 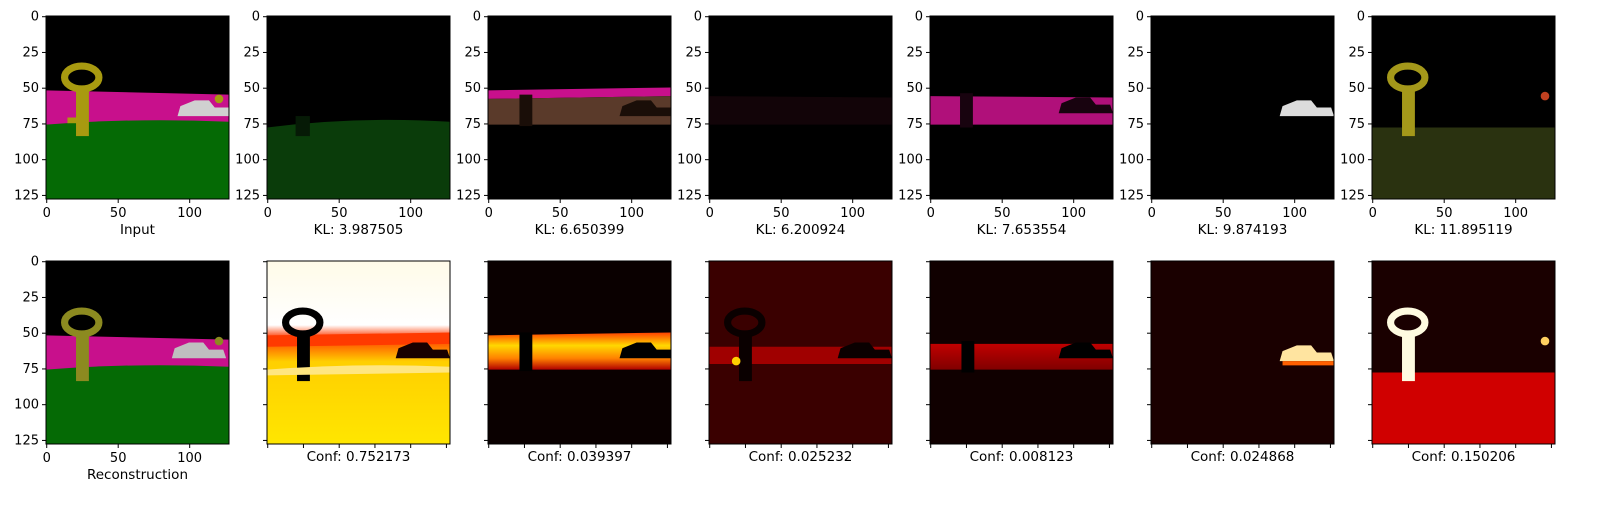 I want to click on panel-r2-c3: Conf: 0.039397, so click(x=579, y=362).